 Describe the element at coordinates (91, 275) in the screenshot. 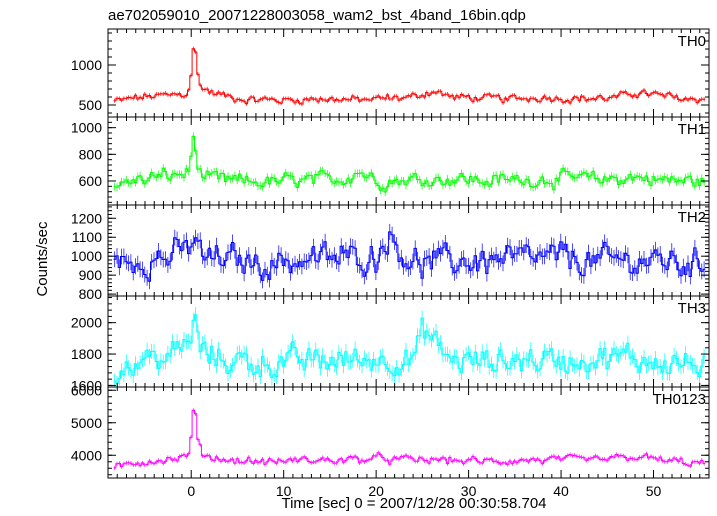

I see `y-tick-label: 900` at that location.